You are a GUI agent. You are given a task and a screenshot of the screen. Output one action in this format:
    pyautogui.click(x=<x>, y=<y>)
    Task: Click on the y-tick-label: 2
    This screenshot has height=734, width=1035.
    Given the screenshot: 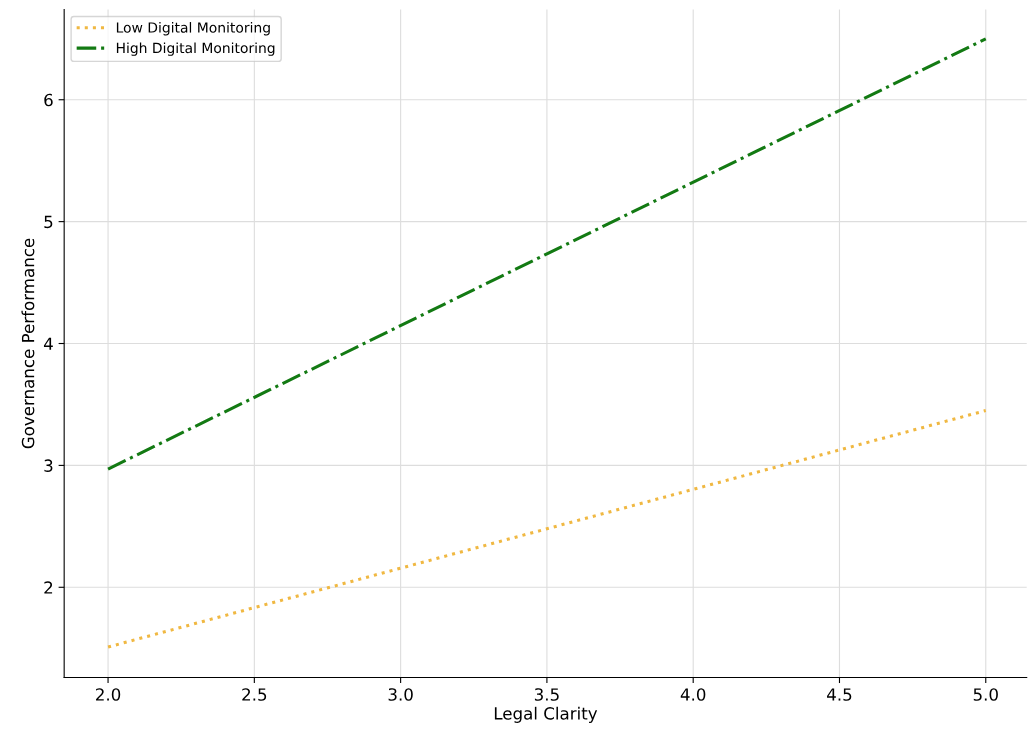 What is the action you would take?
    pyautogui.click(x=48, y=587)
    